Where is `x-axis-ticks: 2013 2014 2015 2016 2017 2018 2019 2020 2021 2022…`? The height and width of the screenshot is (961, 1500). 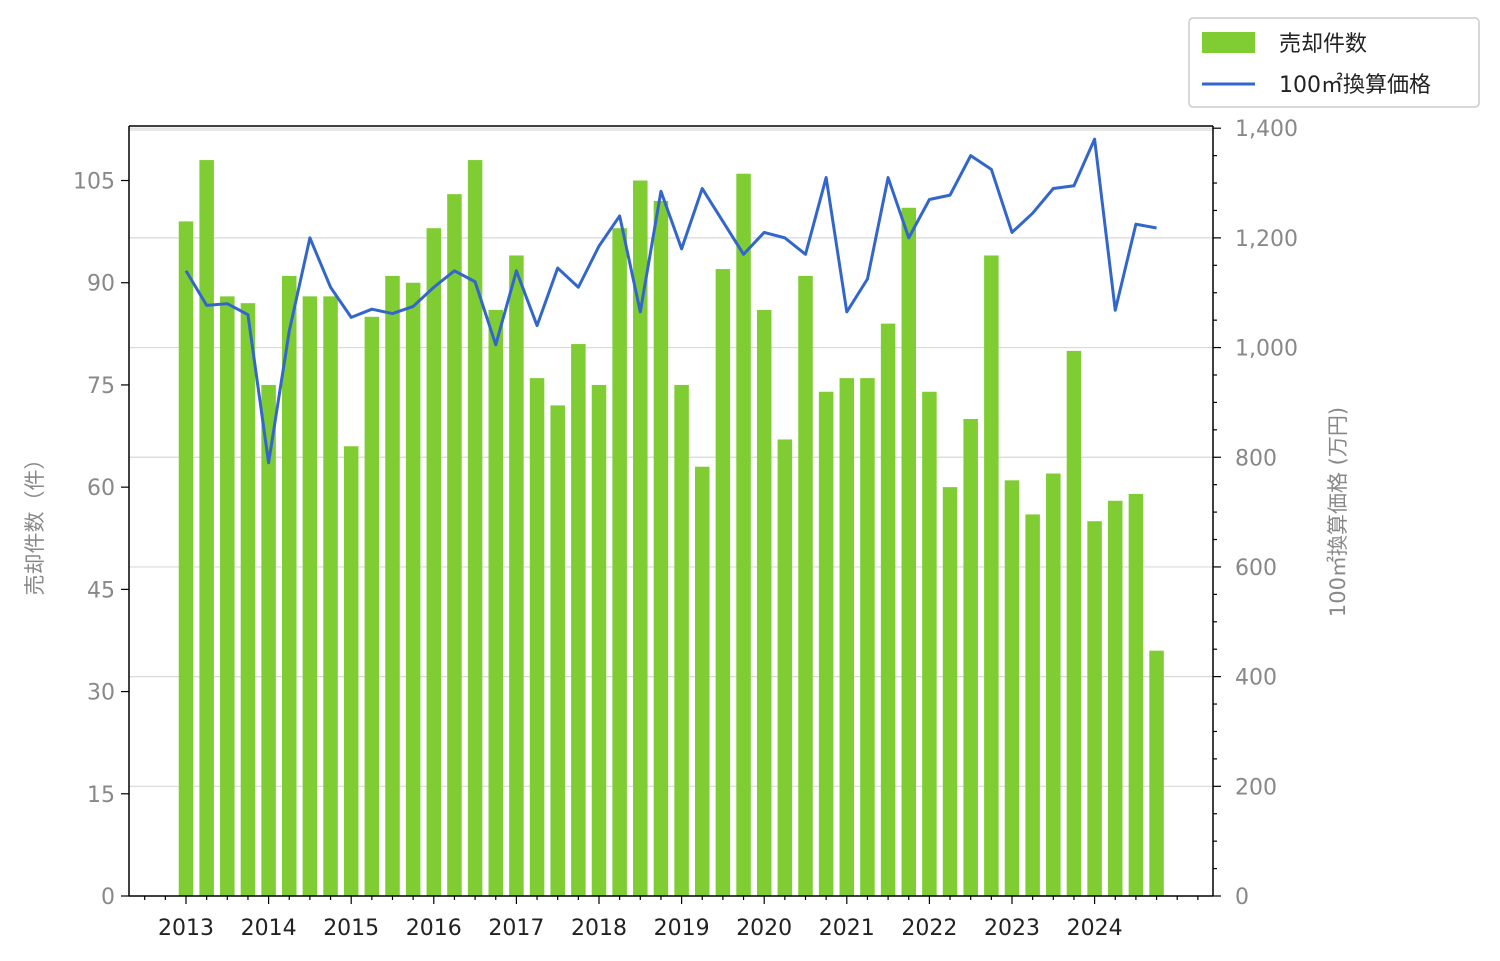 x-axis-ticks: 2013 2014 2015 2016 2017 2018 2019 2020 2021 2022… is located at coordinates (671, 918).